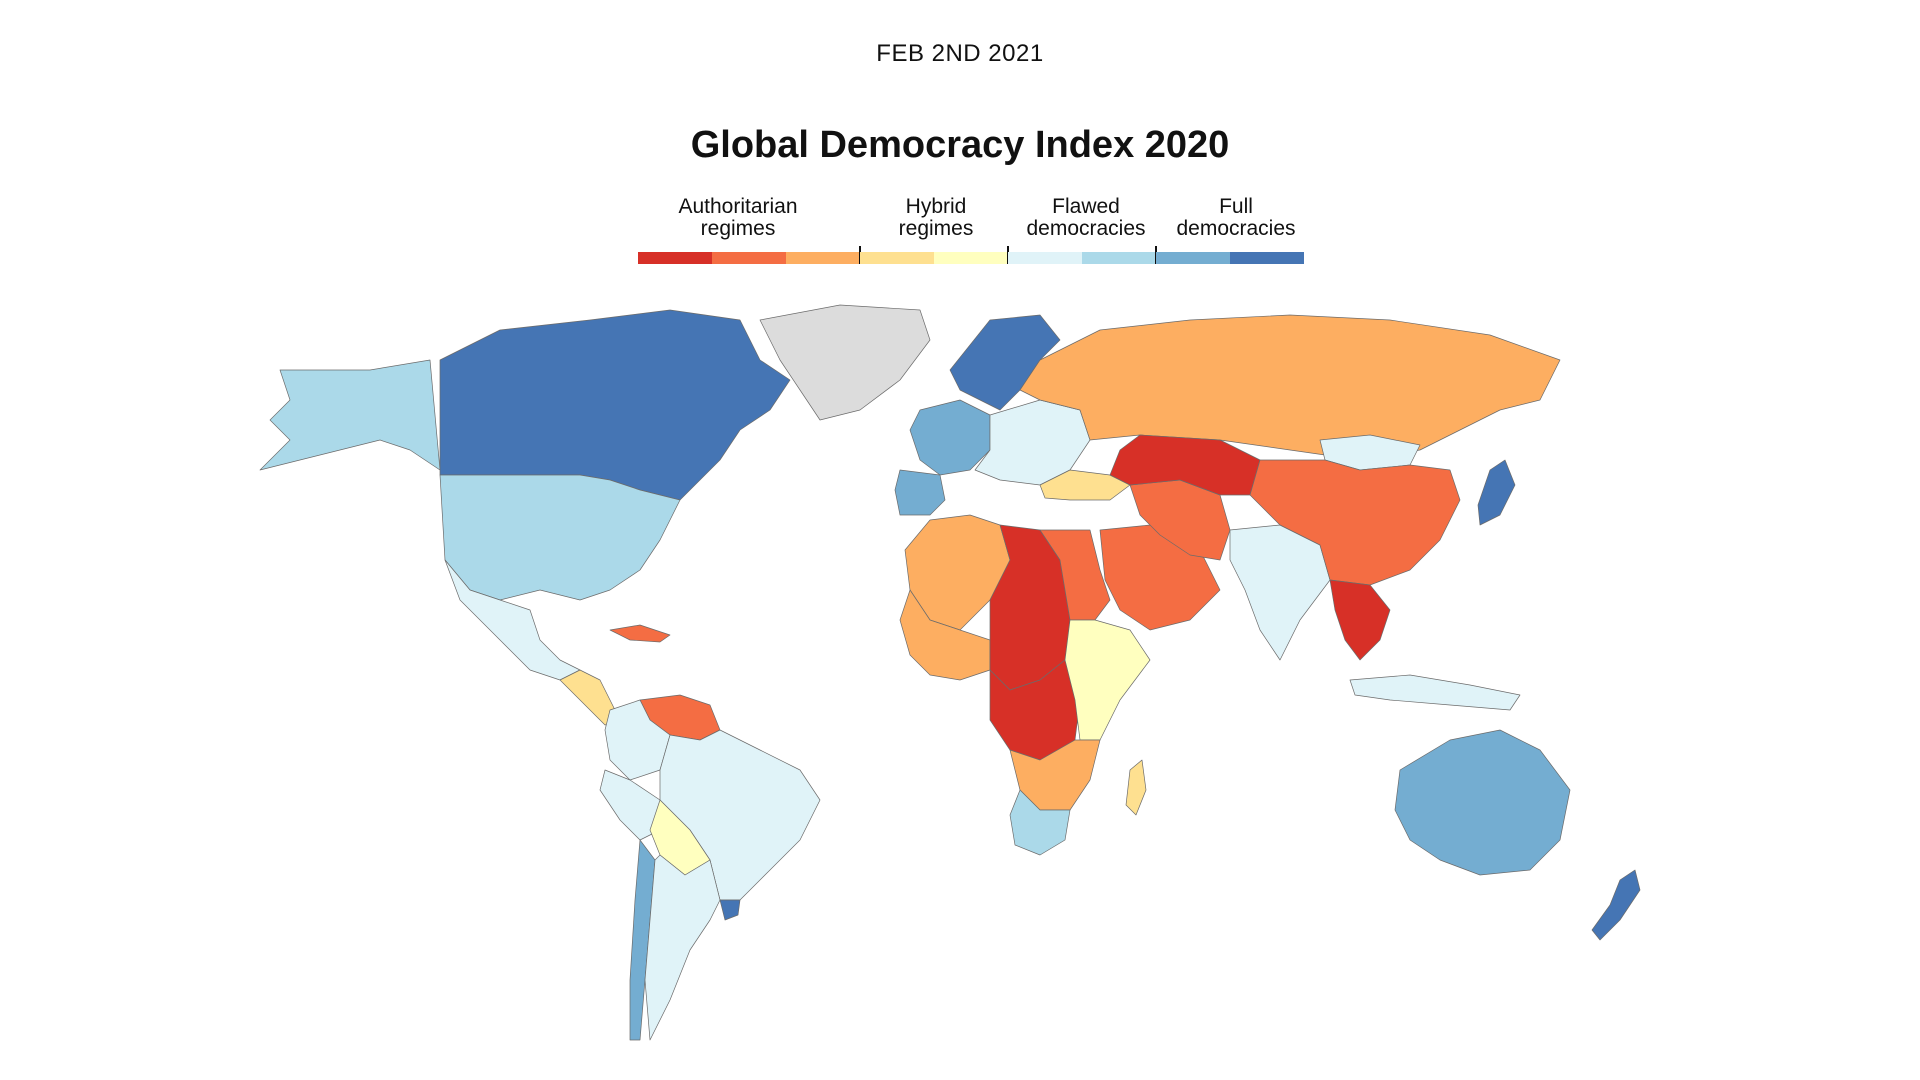  I want to click on region-turkey, so click(1085, 485).